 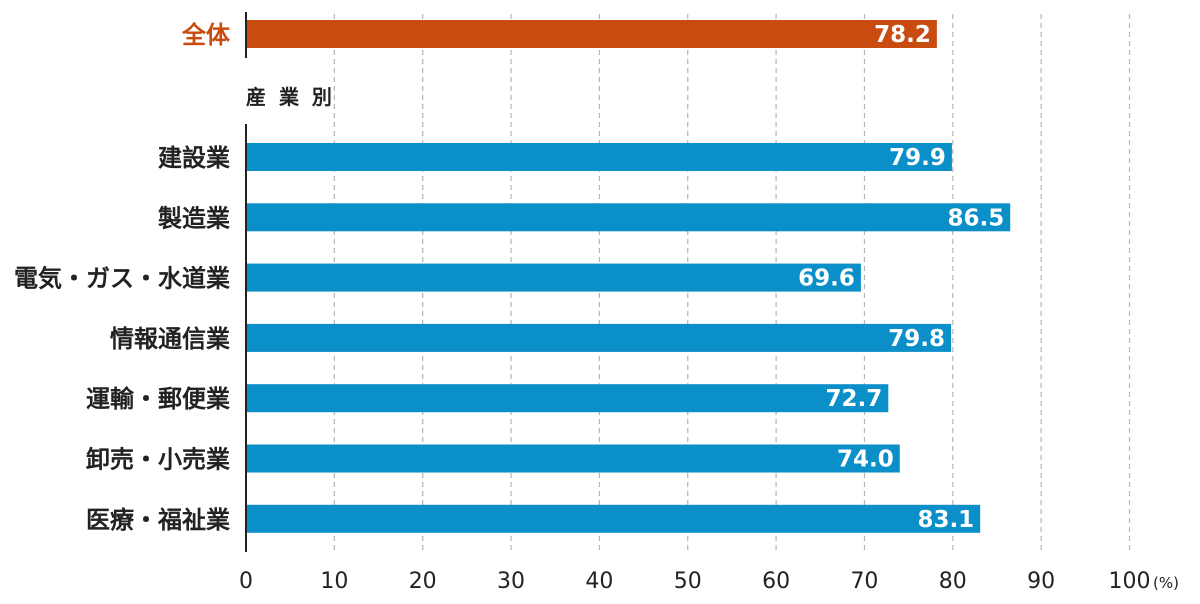 I want to click on x-tick-label-70: 70, so click(x=864, y=581).